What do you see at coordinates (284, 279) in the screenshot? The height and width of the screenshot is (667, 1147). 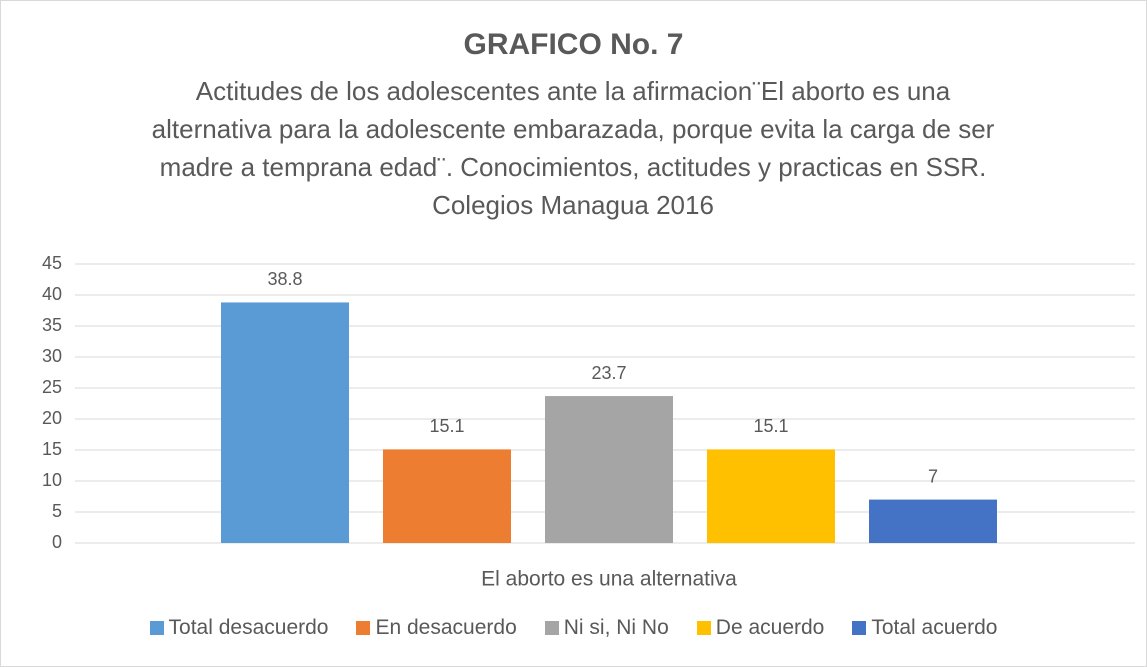 I see `data-label: 38.8` at bounding box center [284, 279].